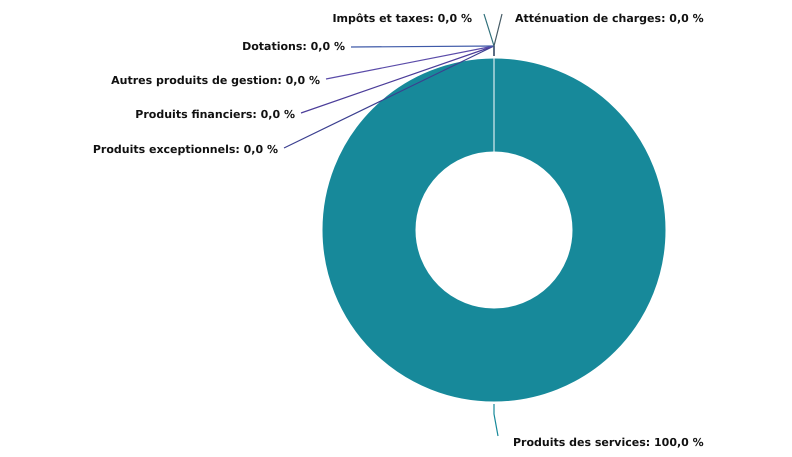 The image size is (792, 457). Describe the element at coordinates (272, 46) in the screenshot. I see `category-label: Dotations` at that location.